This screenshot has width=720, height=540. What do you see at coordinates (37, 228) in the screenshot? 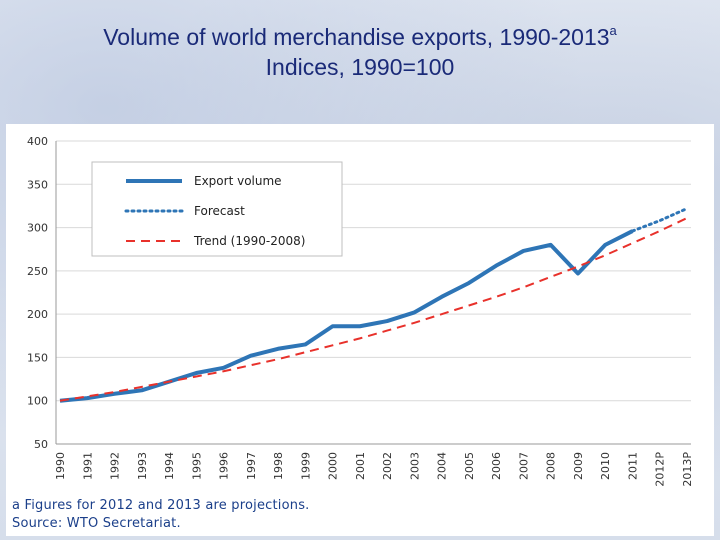
I see `y-tick-label: 300` at bounding box center [37, 228].